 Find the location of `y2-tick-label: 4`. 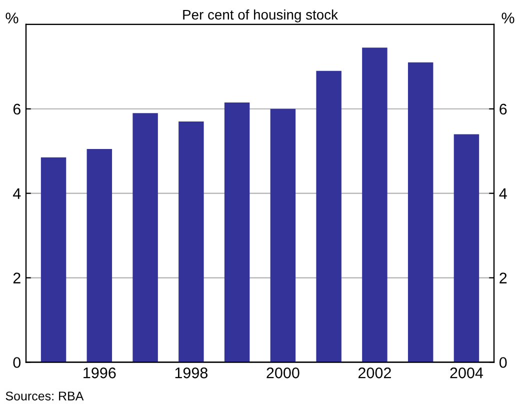

y2-tick-label: 4 is located at coordinates (503, 193).